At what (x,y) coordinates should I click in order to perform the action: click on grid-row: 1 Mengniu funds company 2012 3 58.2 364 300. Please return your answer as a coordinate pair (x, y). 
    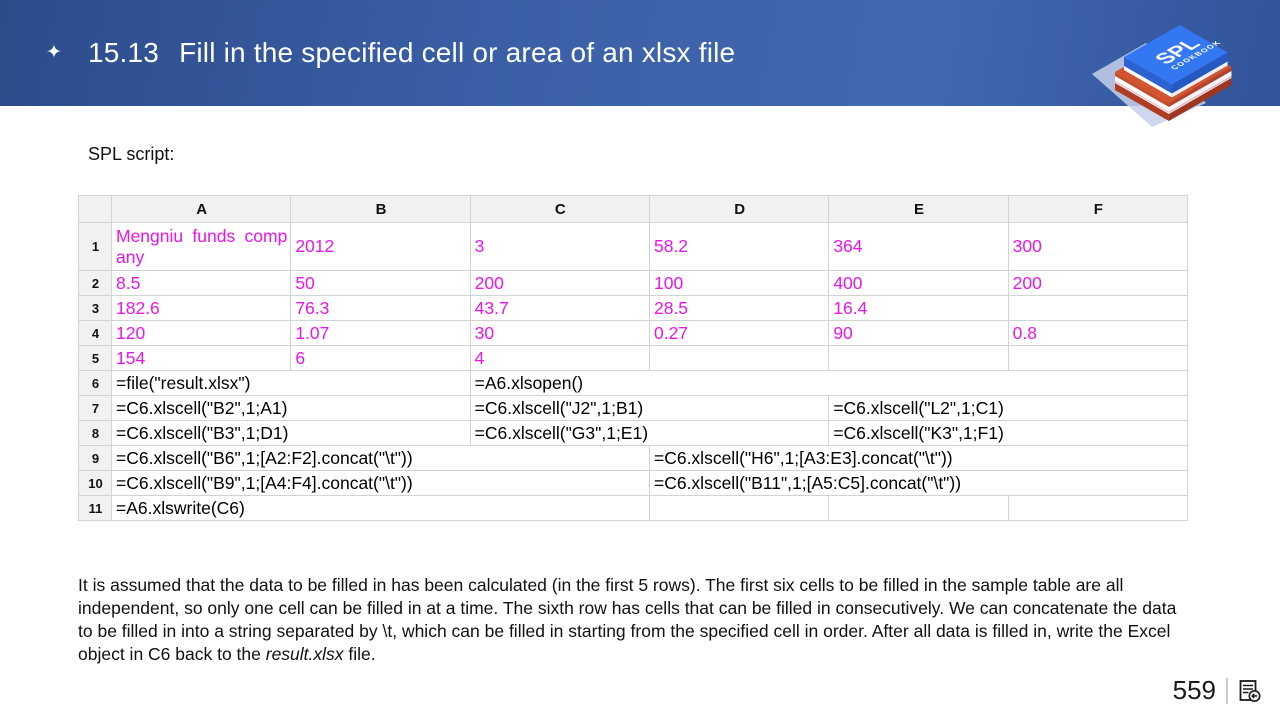
    Looking at the image, I should click on (633, 246).